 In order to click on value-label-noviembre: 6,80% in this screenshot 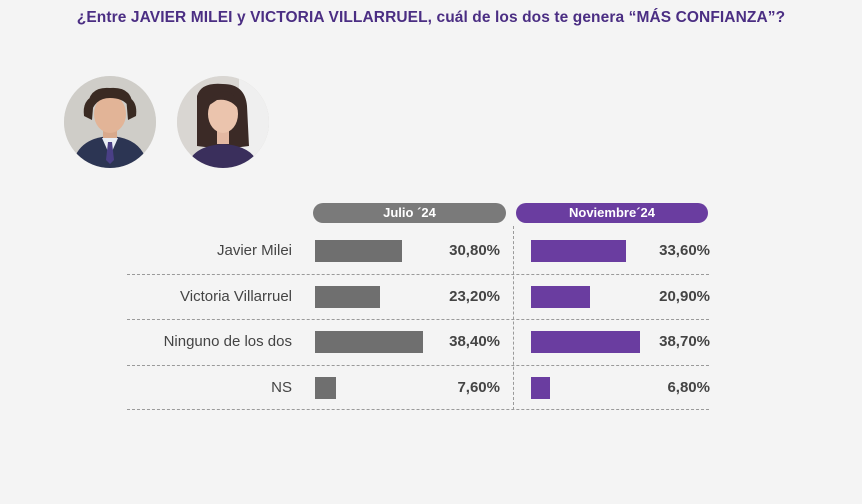, I will do `click(688, 387)`.